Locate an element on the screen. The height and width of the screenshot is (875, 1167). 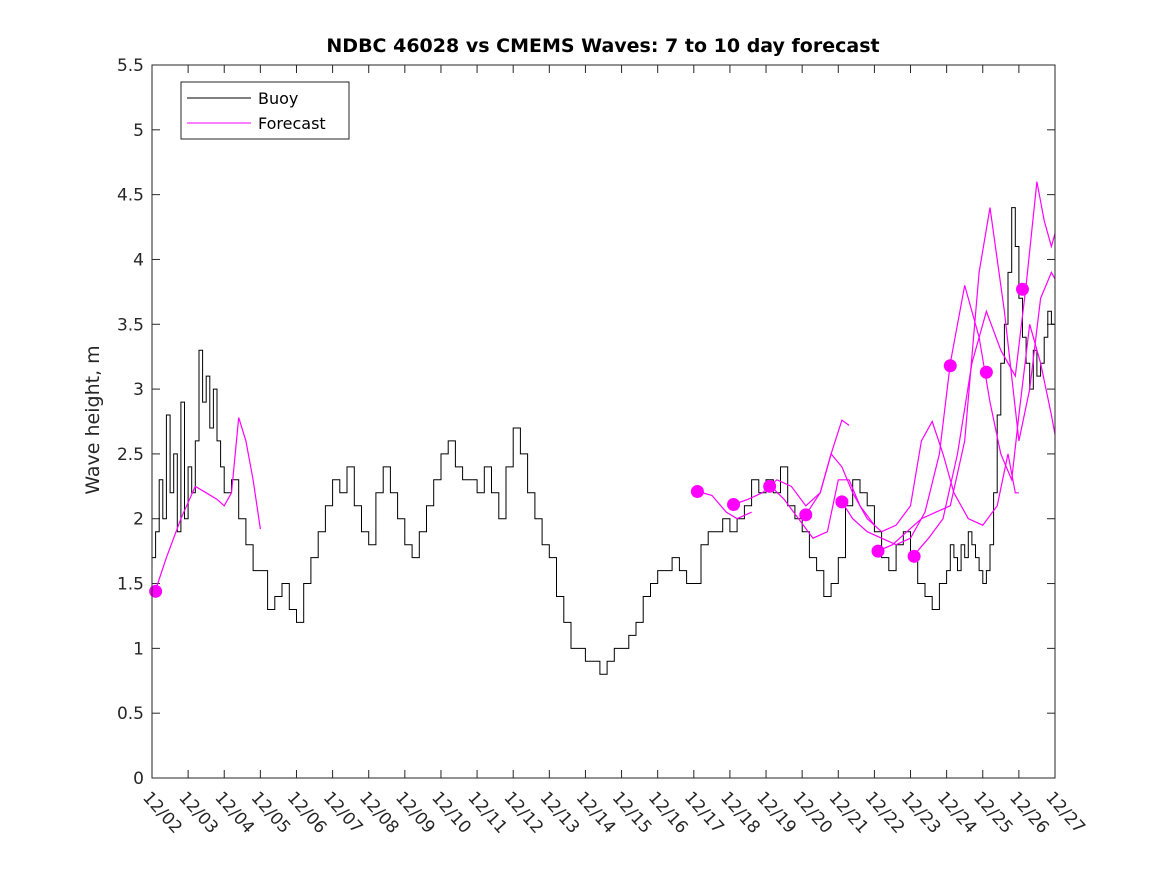
y-tick-label: 5 is located at coordinates (138, 131).